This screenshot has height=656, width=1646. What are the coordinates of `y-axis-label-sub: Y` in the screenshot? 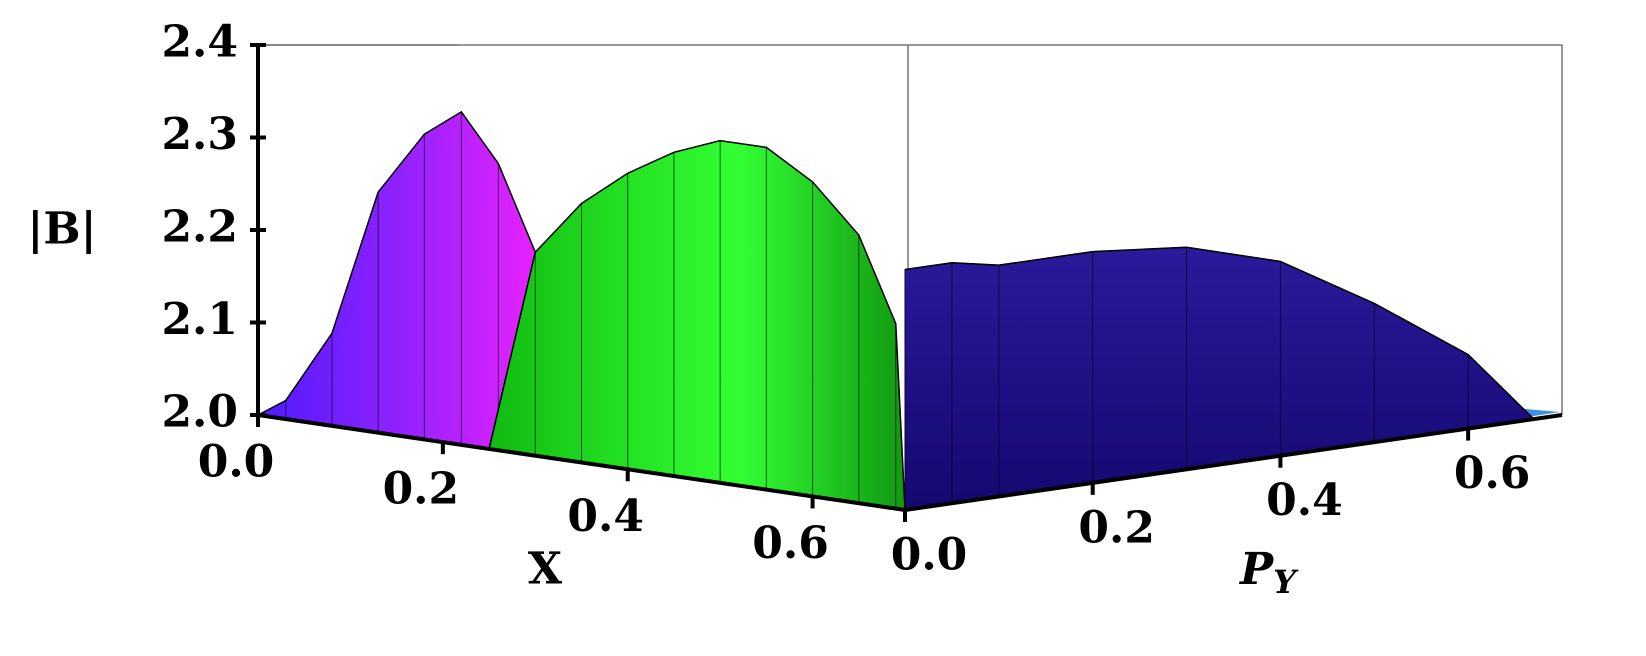 It's located at (1286, 582).